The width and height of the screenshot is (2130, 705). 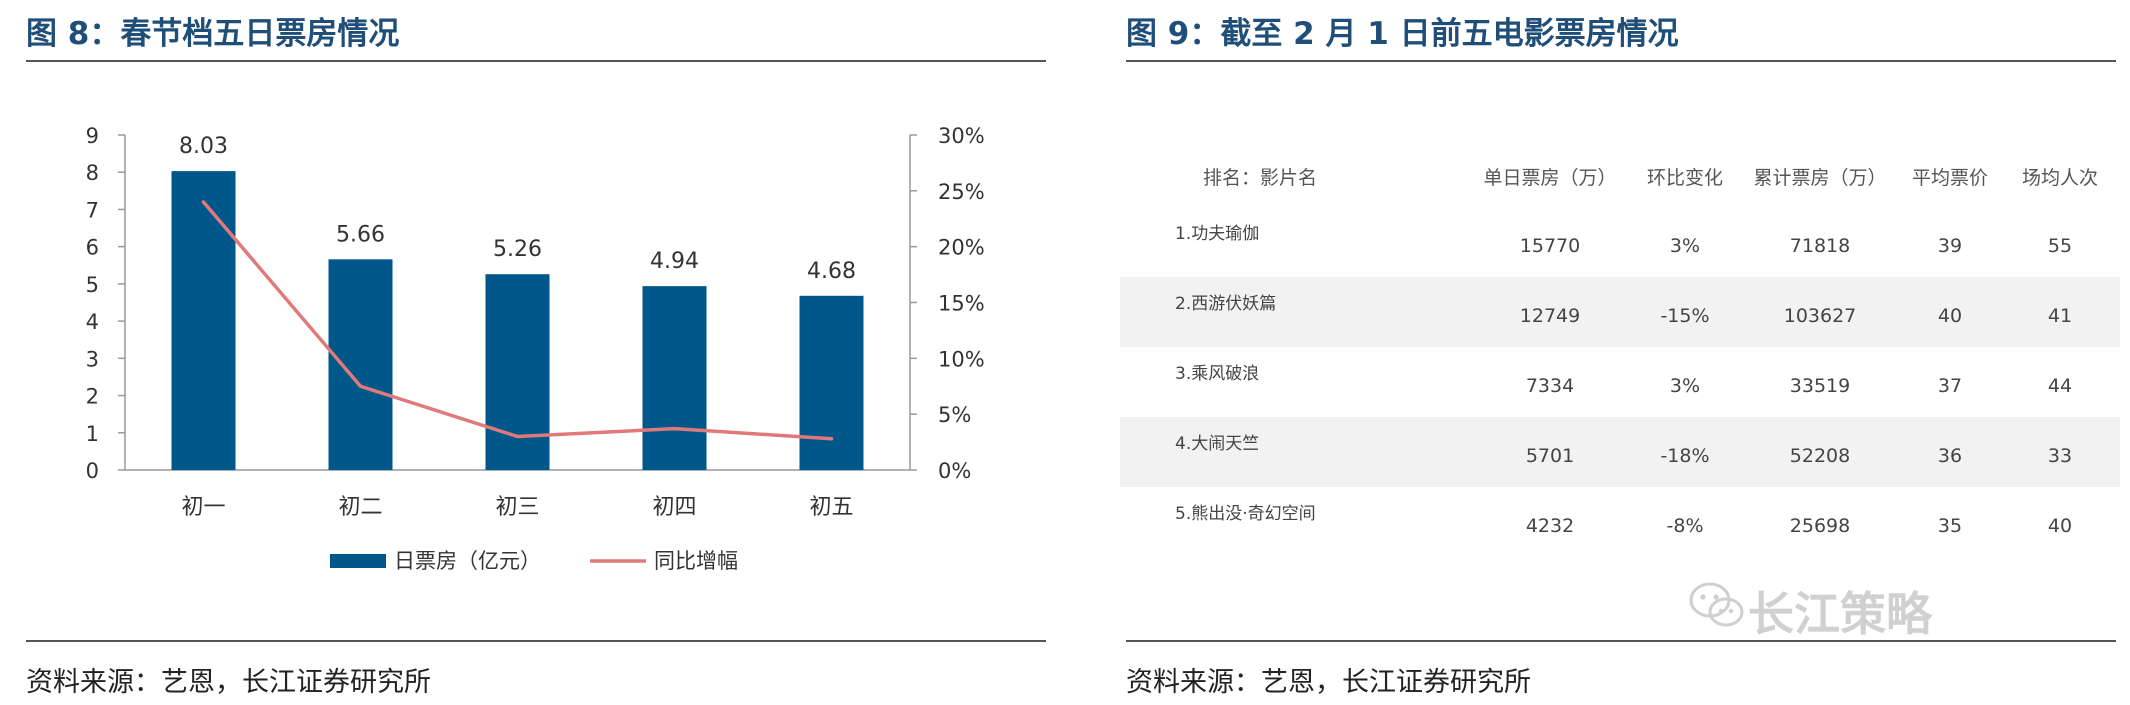 I want to click on watermark-text: 长江策略, so click(x=1840, y=614).